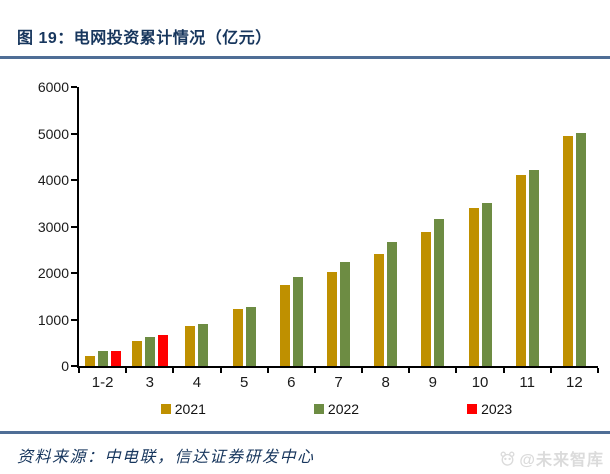 Image resolution: width=610 pixels, height=474 pixels. I want to click on watermark: @未来智库, so click(551, 458).